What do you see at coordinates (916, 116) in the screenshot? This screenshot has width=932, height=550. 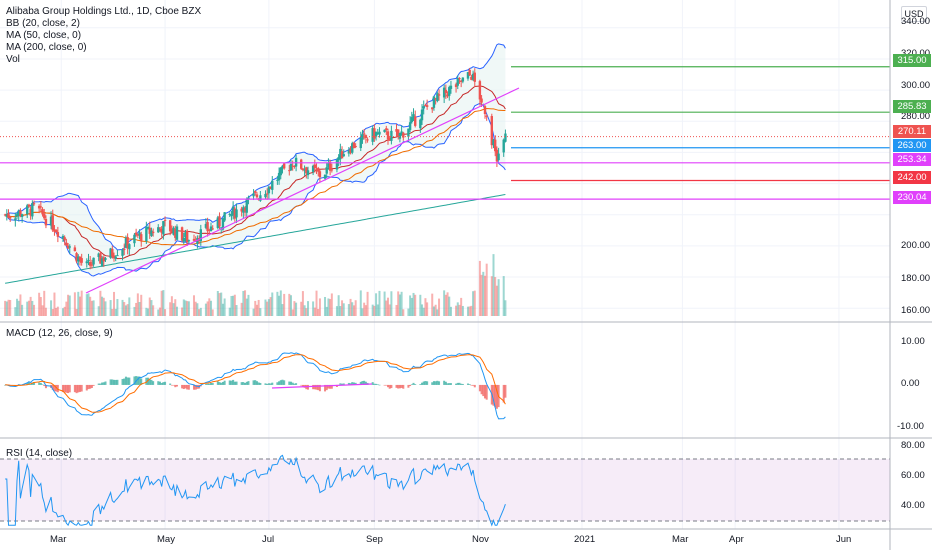 I see `price-axis-tick: 280.00` at bounding box center [916, 116].